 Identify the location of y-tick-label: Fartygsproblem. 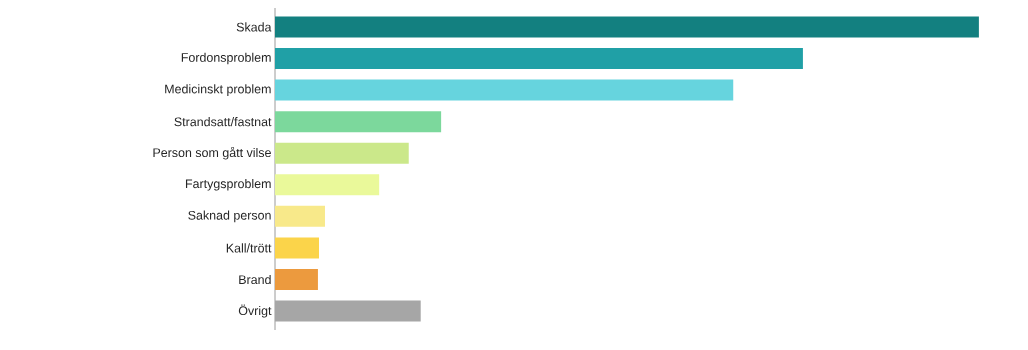
(228, 184).